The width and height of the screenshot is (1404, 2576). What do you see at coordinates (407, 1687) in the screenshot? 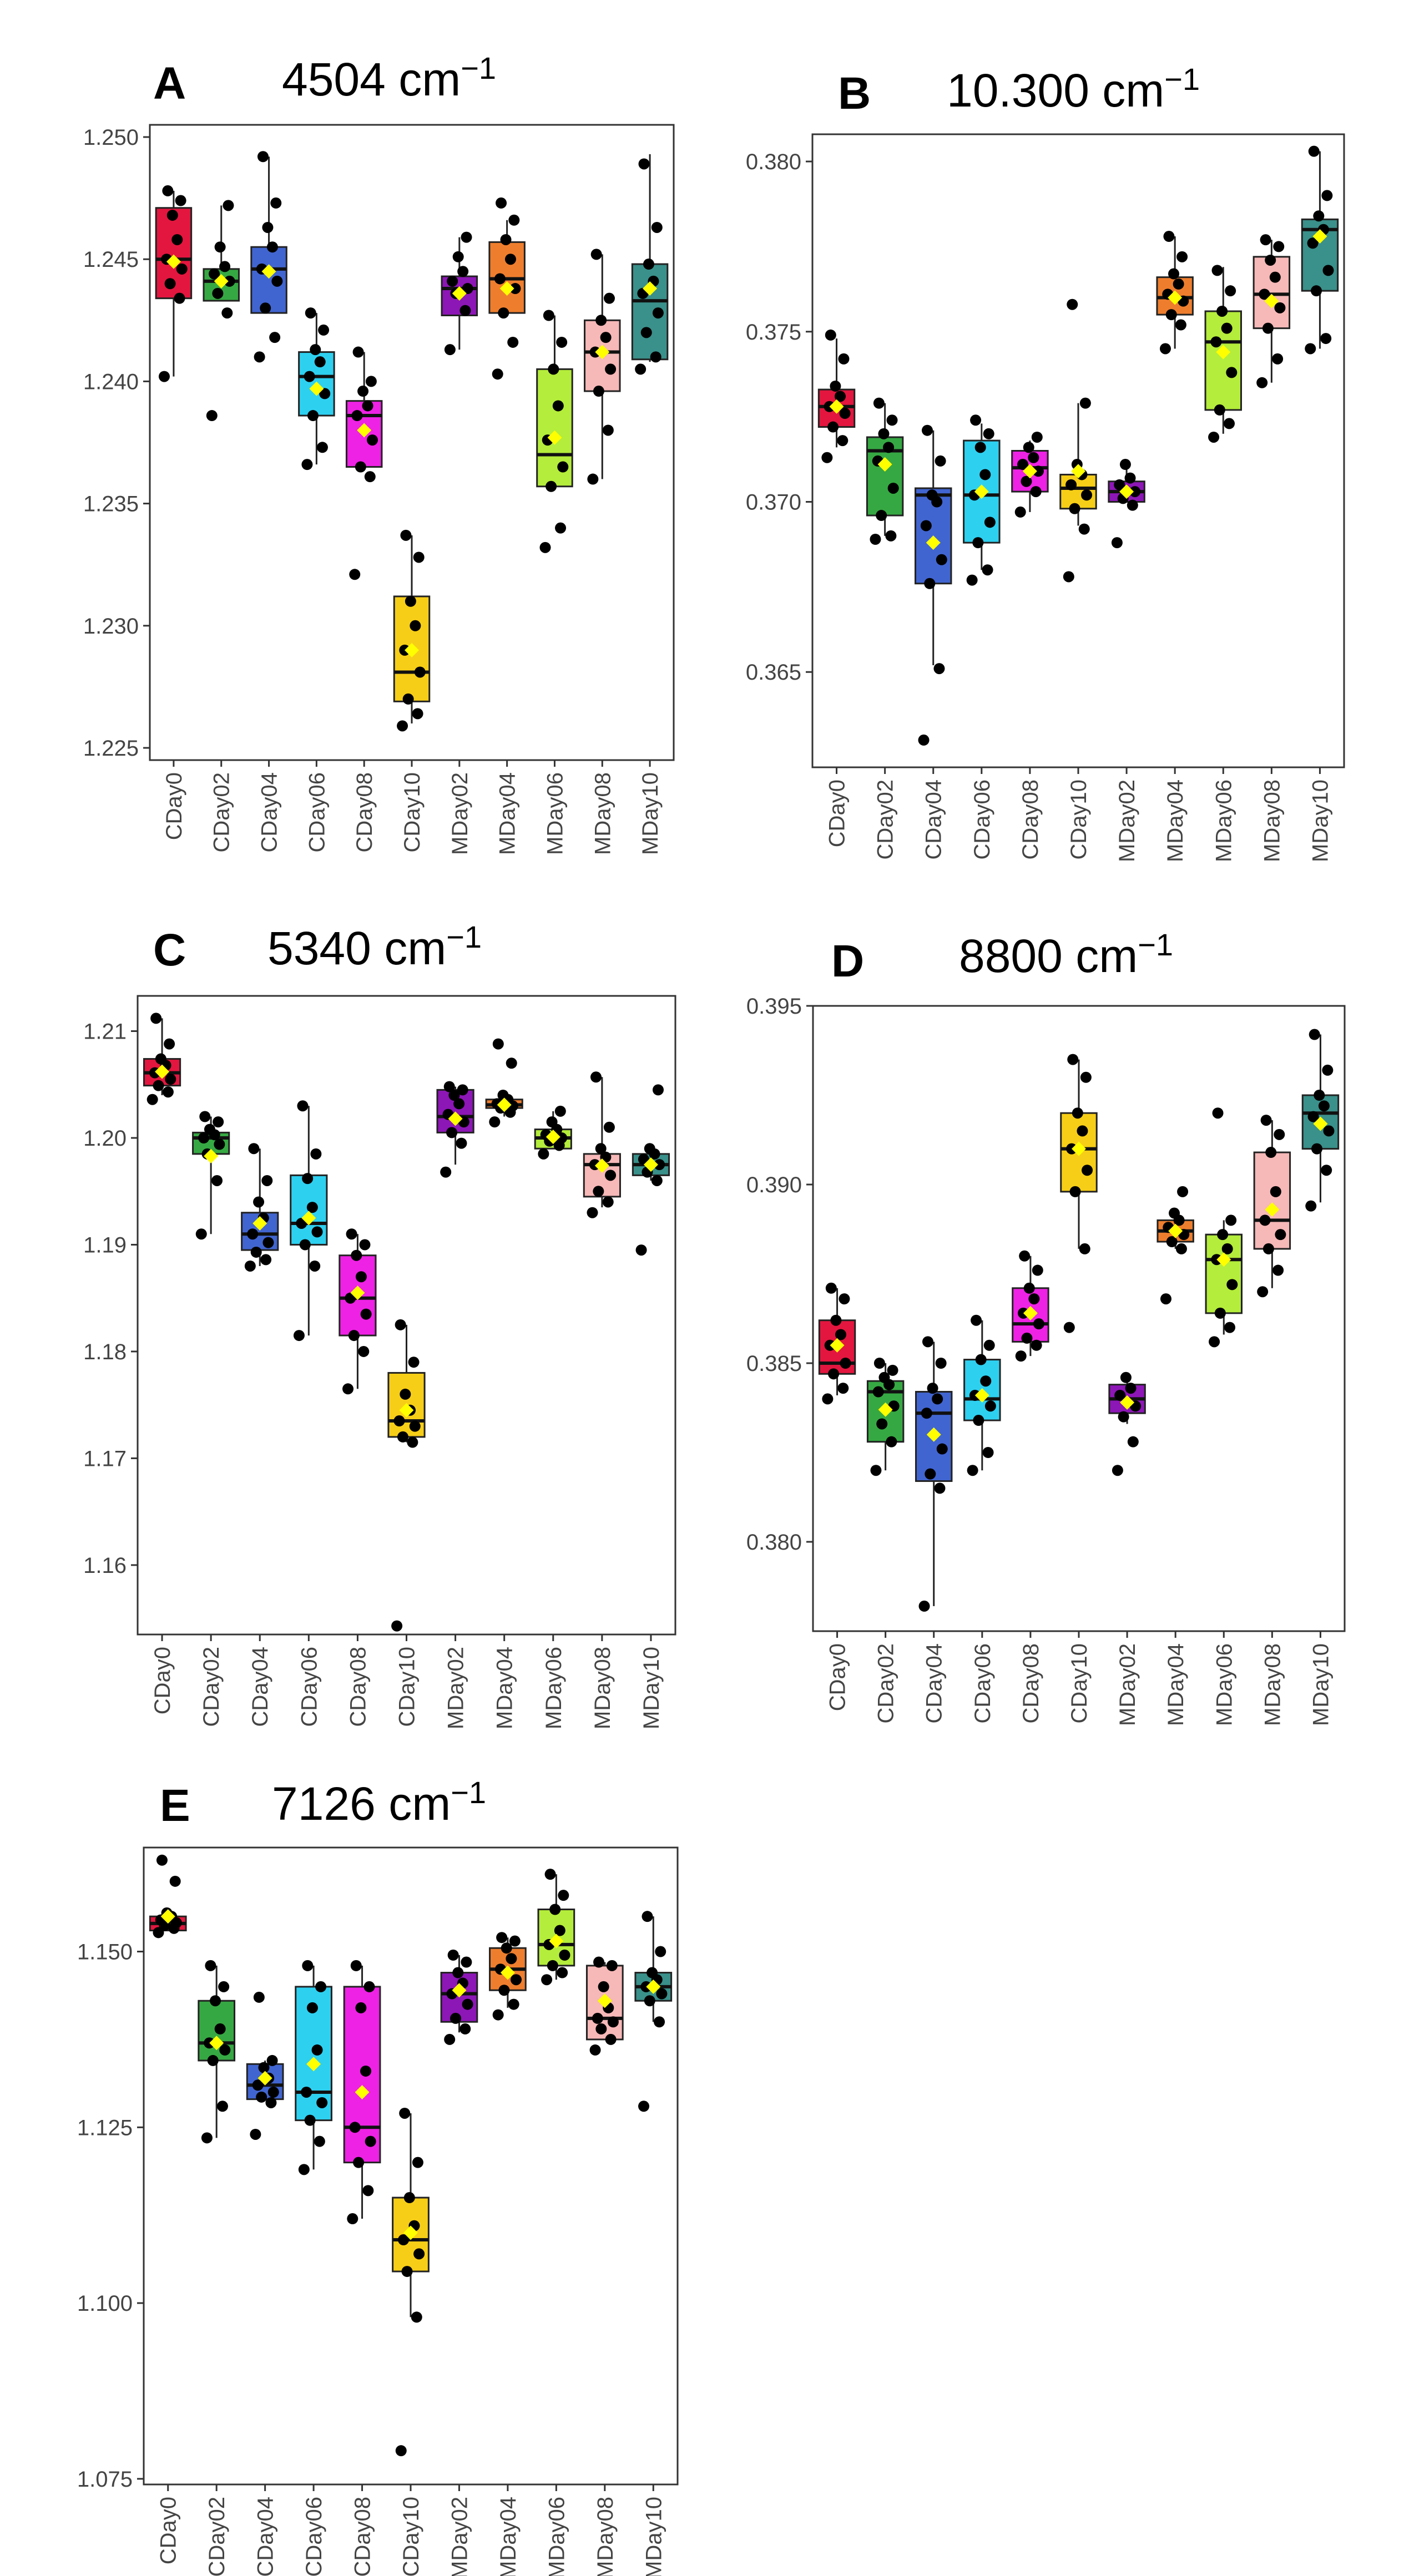
I see `panel-c-x-tick-label: CDay10` at bounding box center [407, 1687].